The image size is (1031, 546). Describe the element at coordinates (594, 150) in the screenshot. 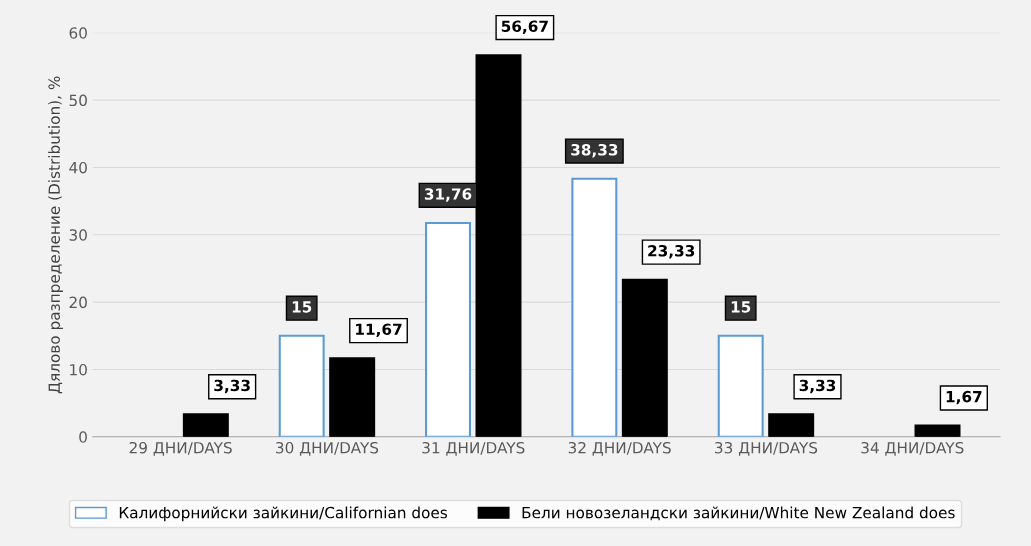

I see `data-label: 38,33` at that location.